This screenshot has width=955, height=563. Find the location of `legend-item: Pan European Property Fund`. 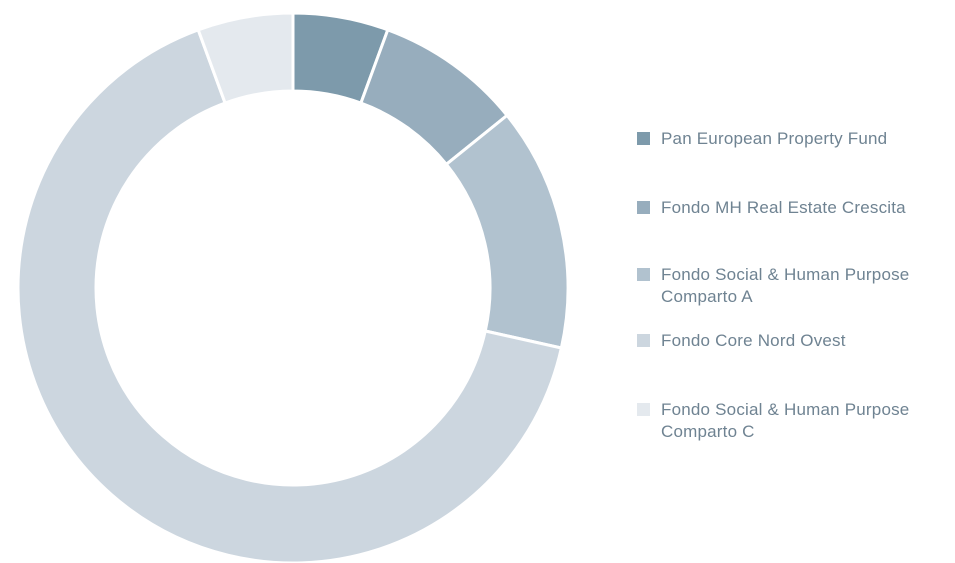

legend-item: Pan European Property Fund is located at coordinates (794, 139).